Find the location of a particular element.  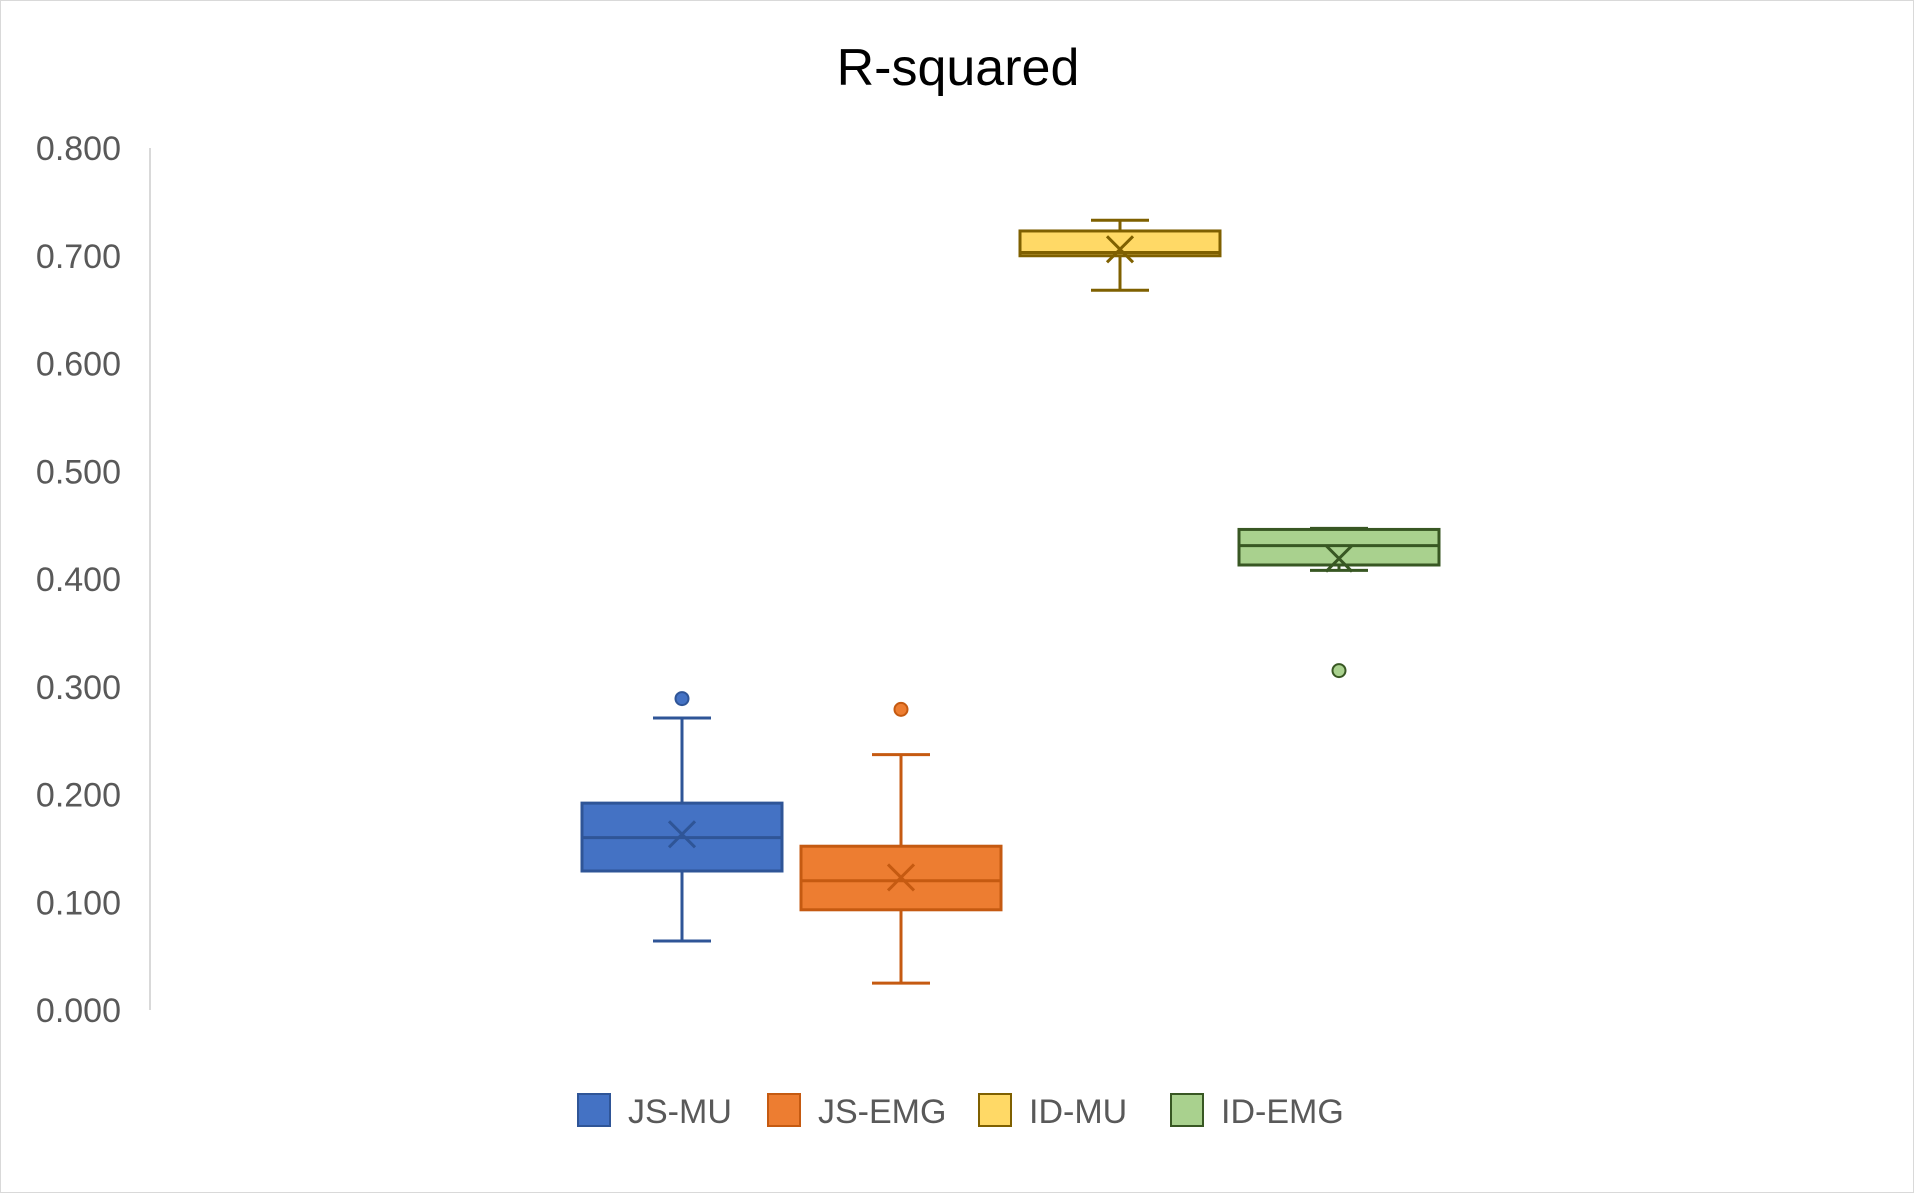

legend-item: ID-EMG is located at coordinates (1257, 1112).